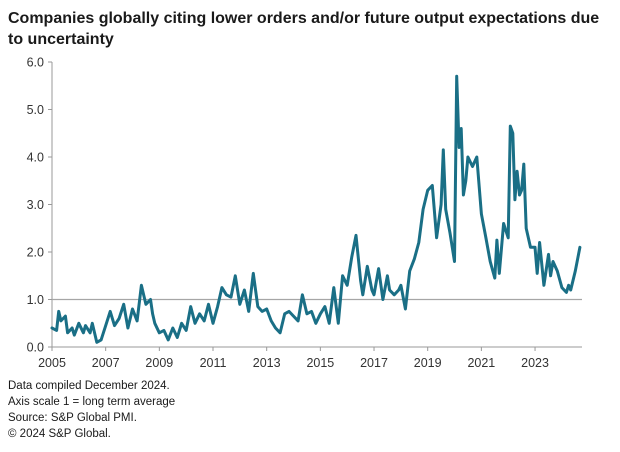  I want to click on x-tick-label: 2017, so click(374, 363).